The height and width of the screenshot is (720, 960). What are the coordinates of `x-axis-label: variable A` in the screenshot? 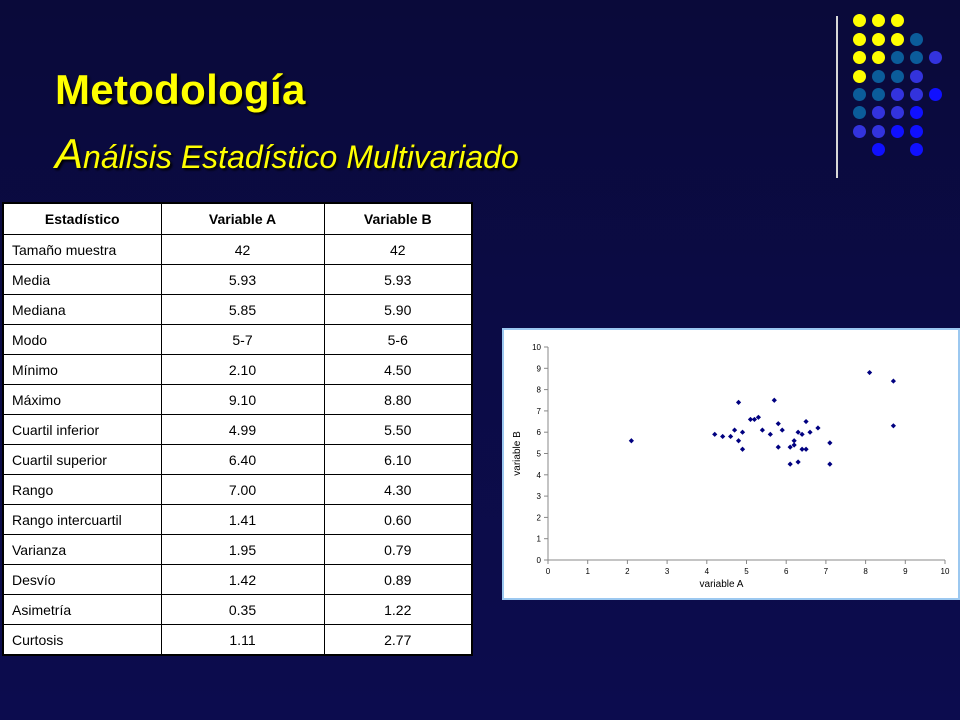 It's located at (722, 584).